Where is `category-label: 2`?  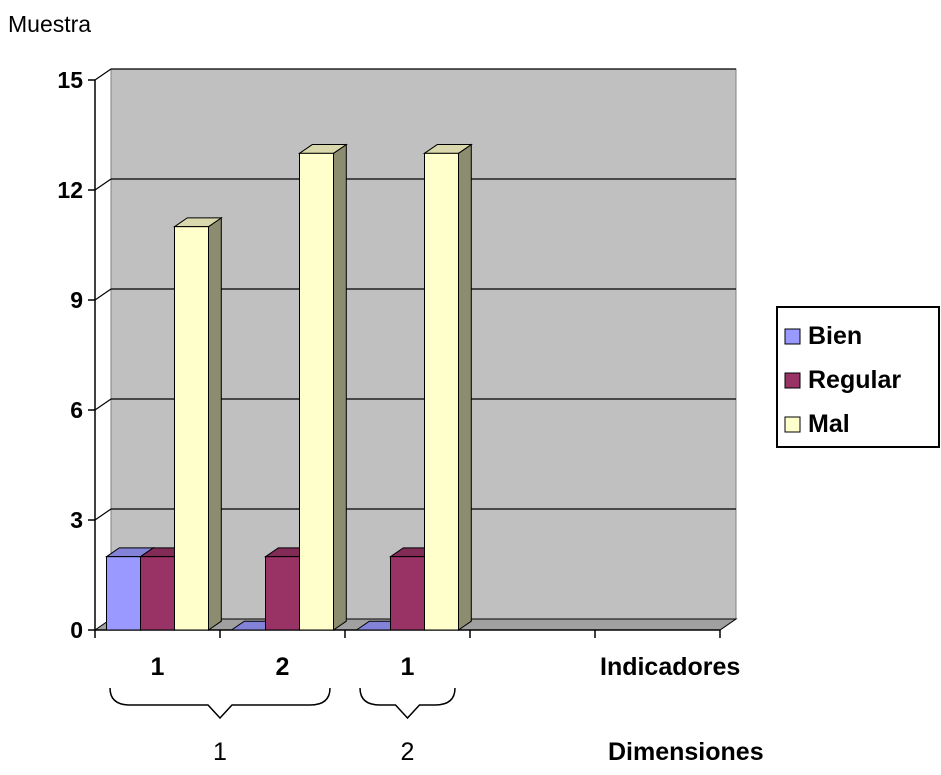 category-label: 2 is located at coordinates (283, 667).